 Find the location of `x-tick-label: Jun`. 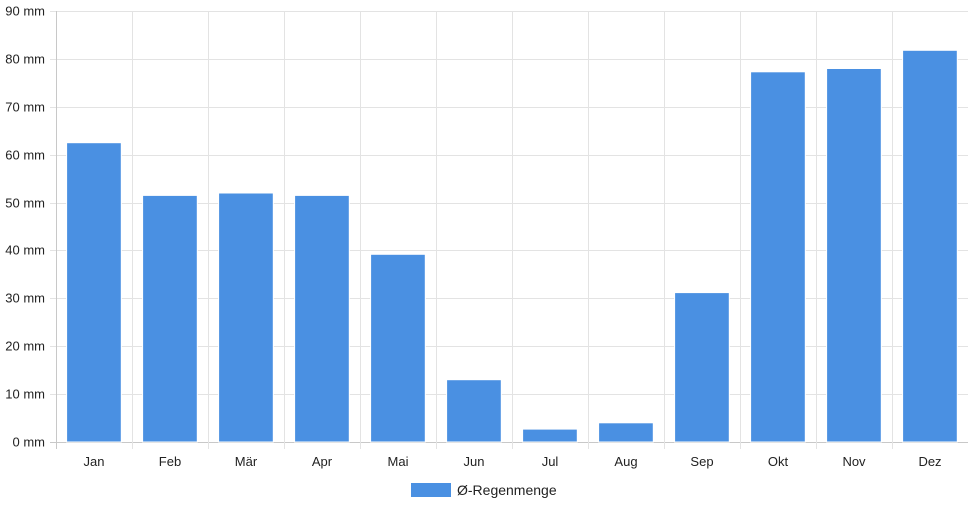

x-tick-label: Jun is located at coordinates (474, 461).